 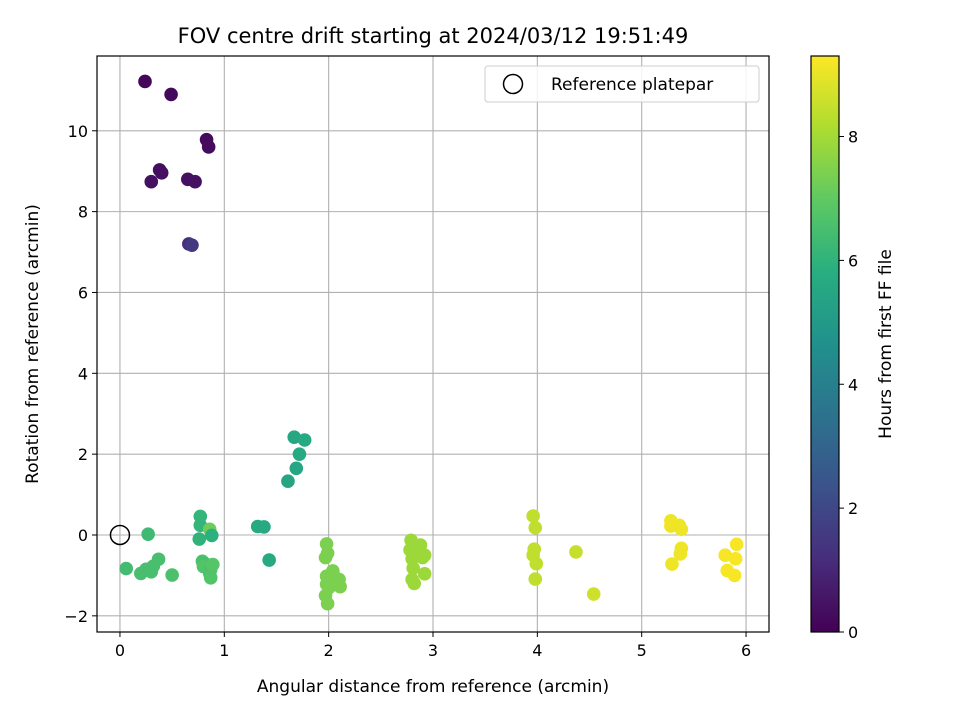 What do you see at coordinates (329, 650) in the screenshot?
I see `x-tick-label: 2` at bounding box center [329, 650].